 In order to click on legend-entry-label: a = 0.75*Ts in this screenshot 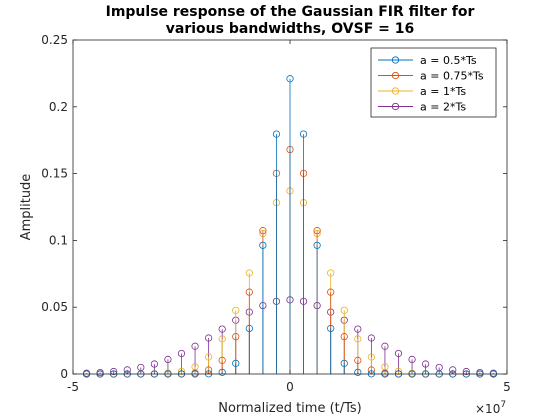, I will do `click(452, 76)`.